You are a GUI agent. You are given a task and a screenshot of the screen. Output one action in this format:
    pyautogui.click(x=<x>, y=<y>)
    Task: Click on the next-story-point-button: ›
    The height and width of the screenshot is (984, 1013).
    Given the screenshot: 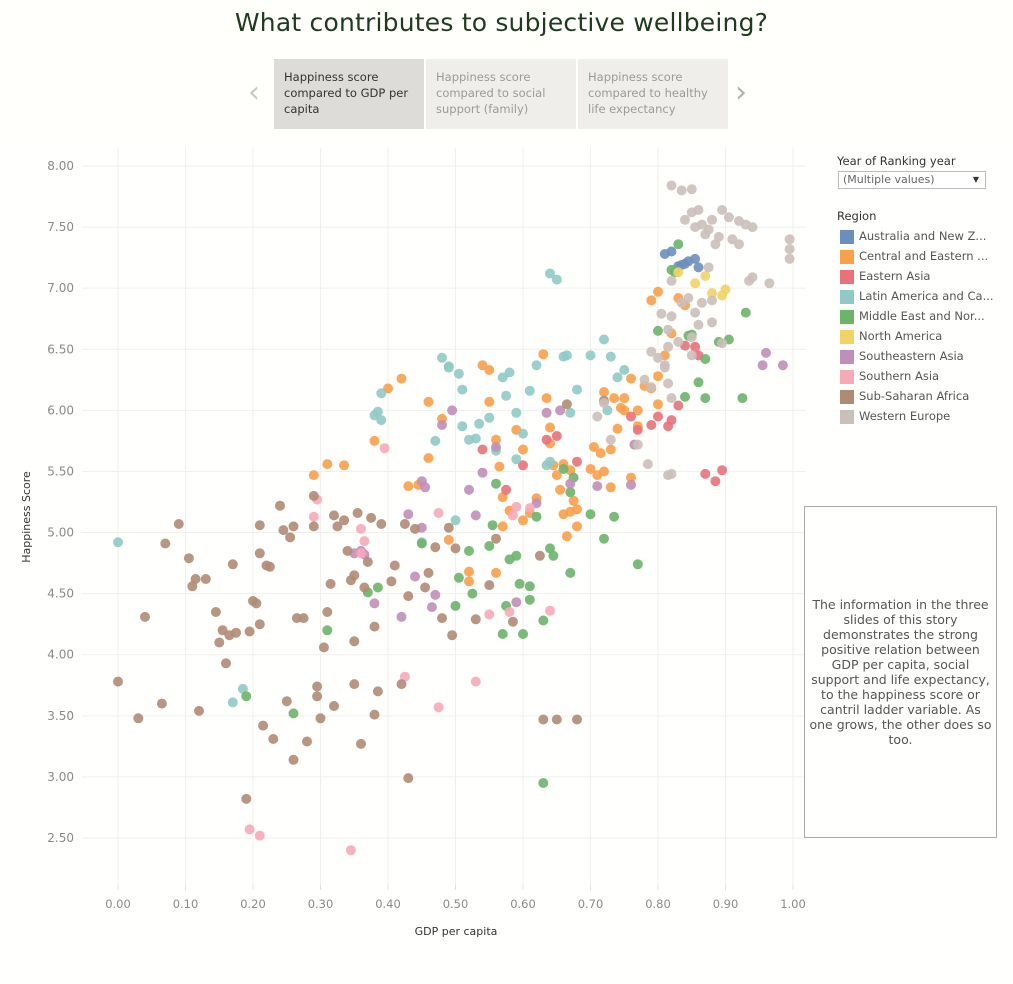 What is the action you would take?
    pyautogui.click(x=741, y=93)
    